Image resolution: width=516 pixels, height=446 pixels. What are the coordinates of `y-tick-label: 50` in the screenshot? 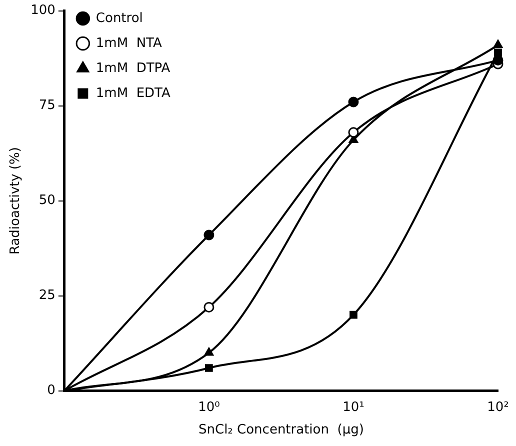 It's located at (47, 200).